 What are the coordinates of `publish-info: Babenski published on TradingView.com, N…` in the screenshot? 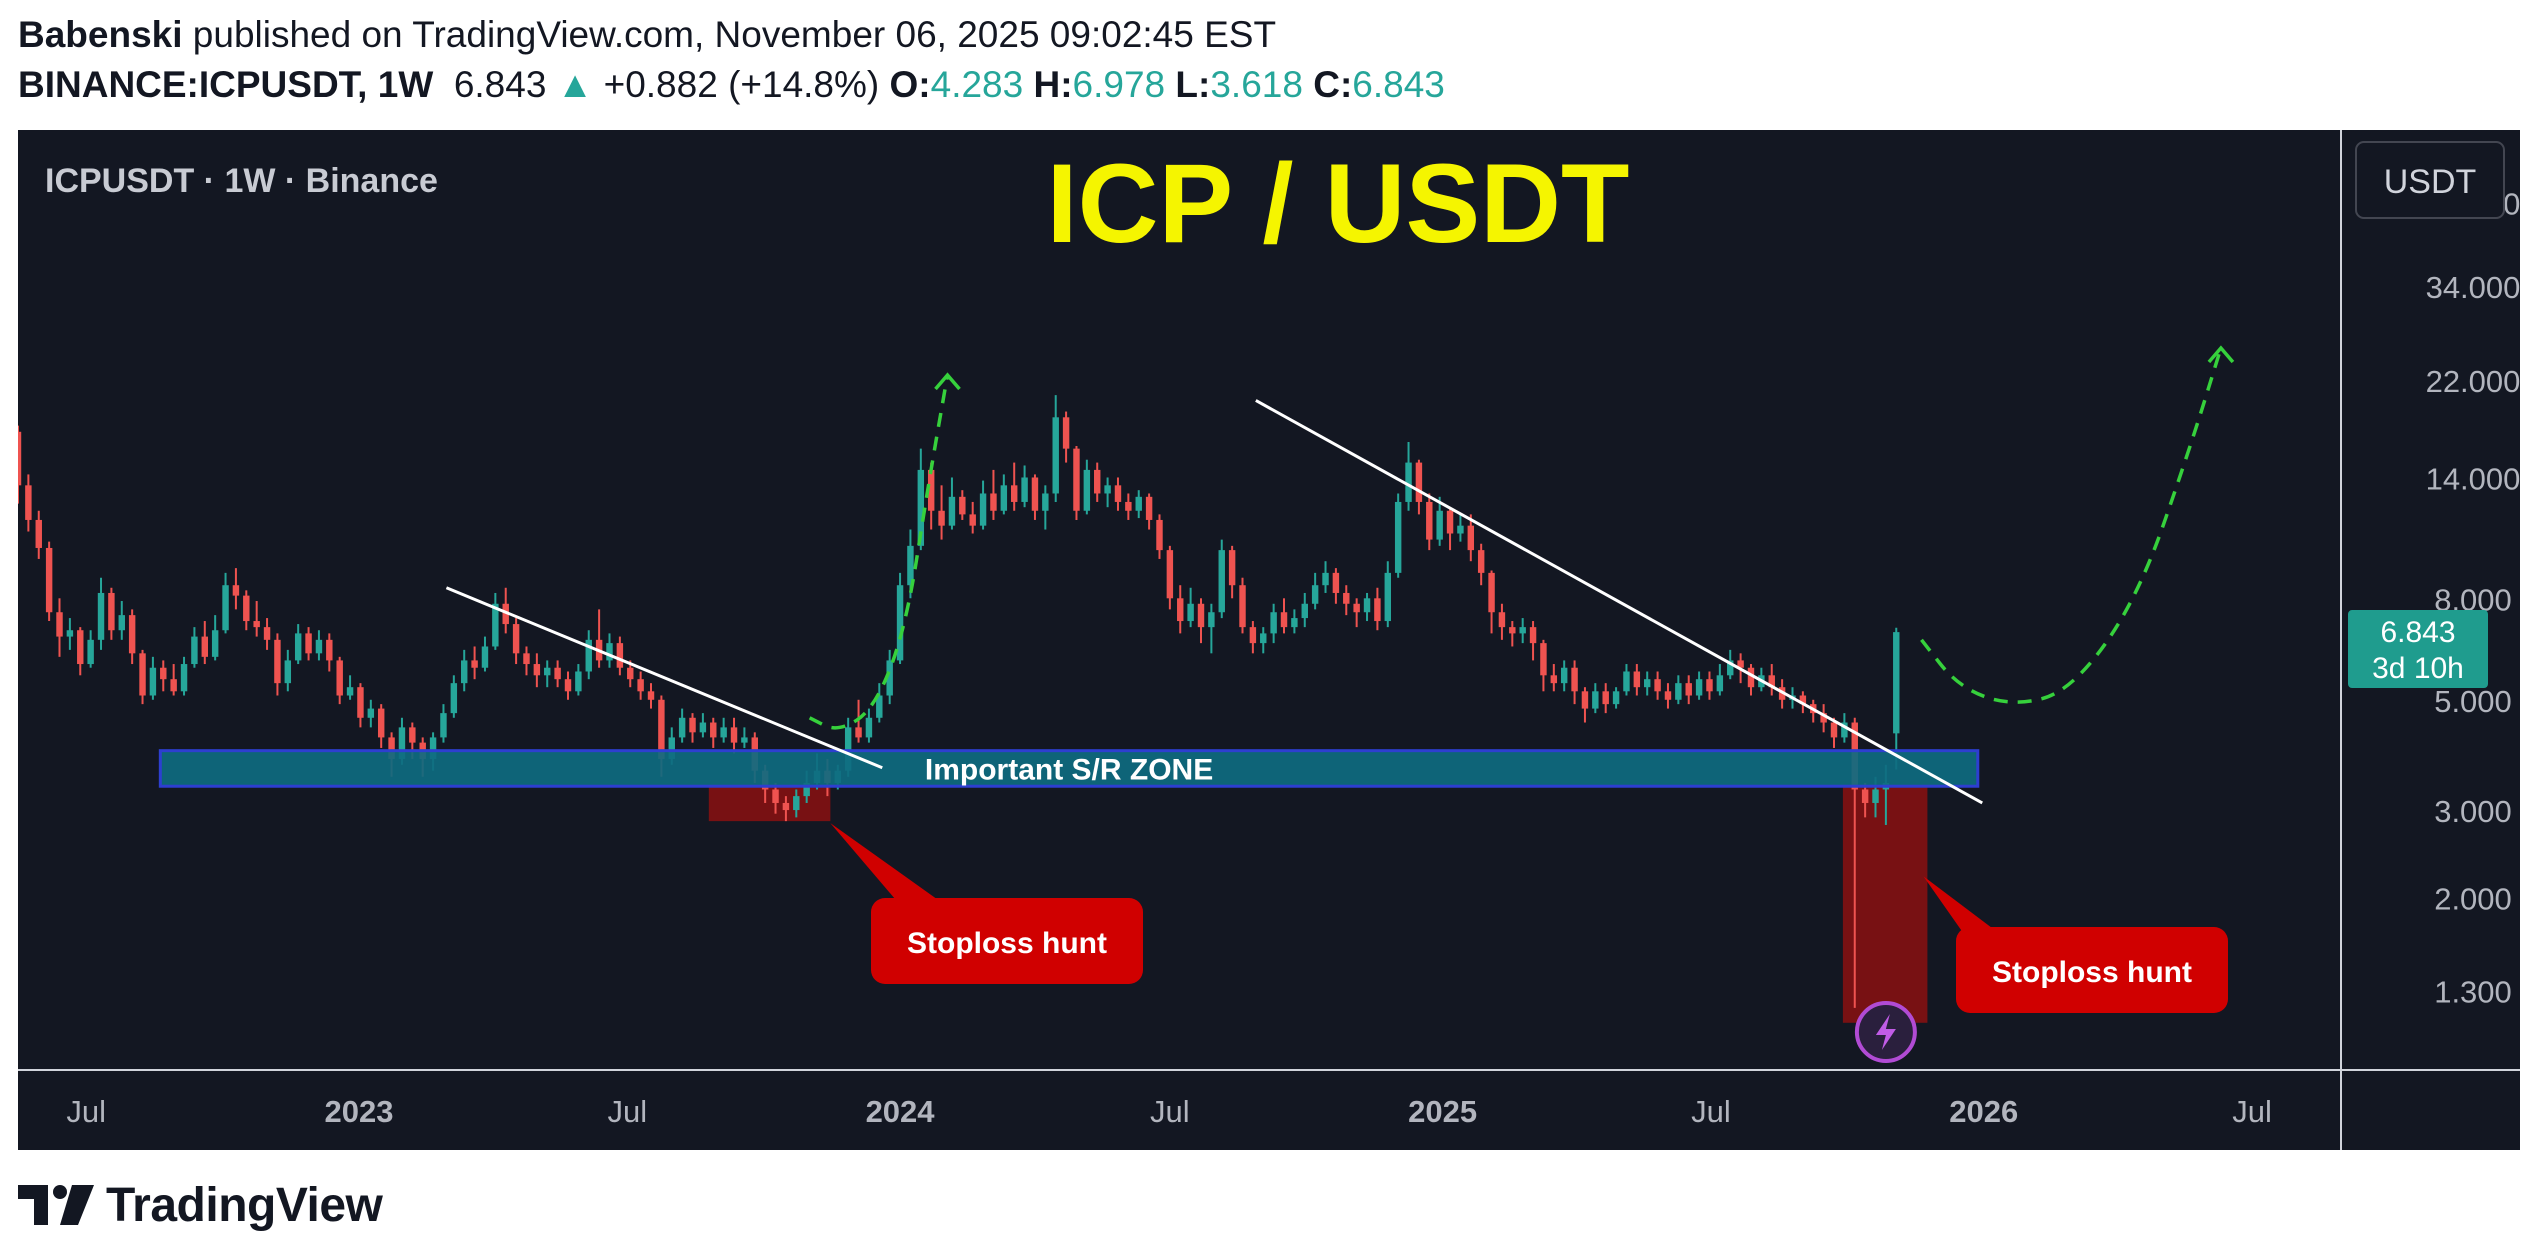 It's located at (1268, 35).